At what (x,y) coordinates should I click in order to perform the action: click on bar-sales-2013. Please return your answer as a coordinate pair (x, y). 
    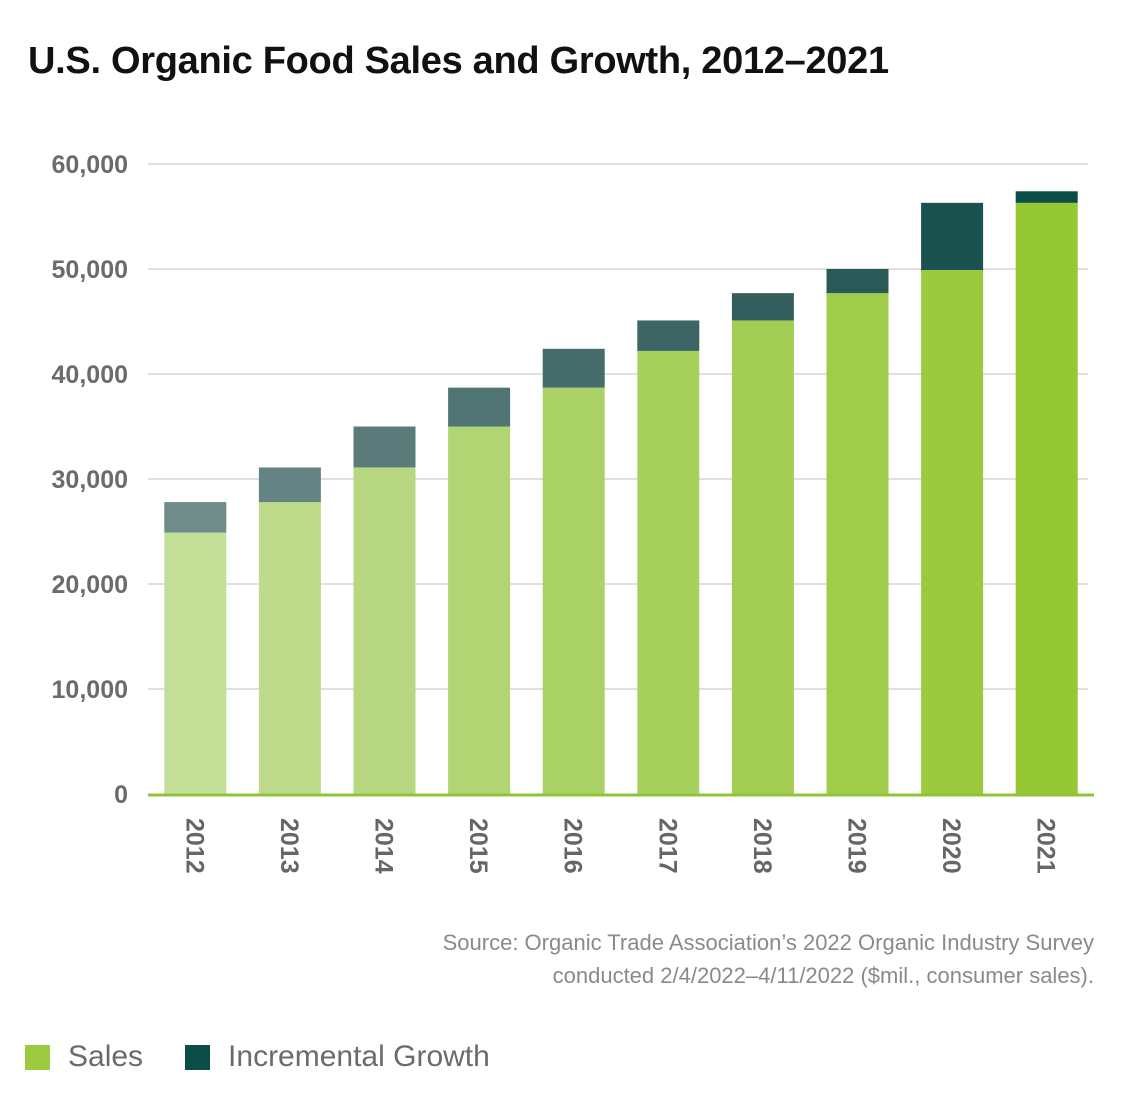
    Looking at the image, I should click on (289, 648).